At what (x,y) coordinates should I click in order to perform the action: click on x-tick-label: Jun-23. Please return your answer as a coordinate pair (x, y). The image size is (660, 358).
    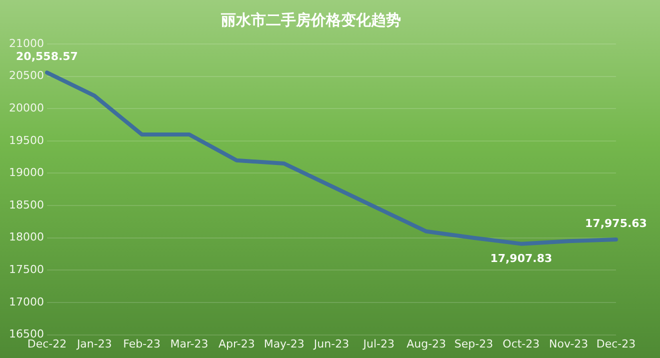
    Looking at the image, I should click on (331, 343).